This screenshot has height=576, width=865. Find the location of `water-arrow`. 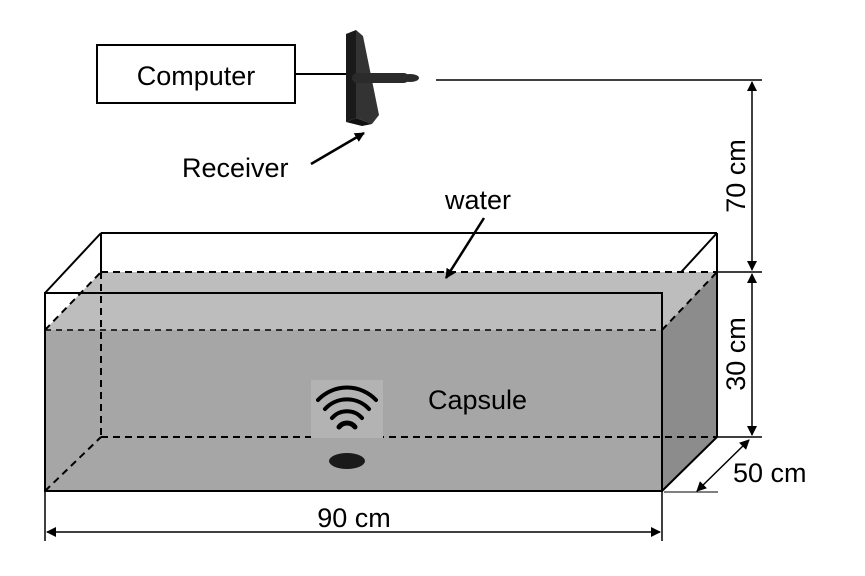

water-arrow is located at coordinates (465, 248).